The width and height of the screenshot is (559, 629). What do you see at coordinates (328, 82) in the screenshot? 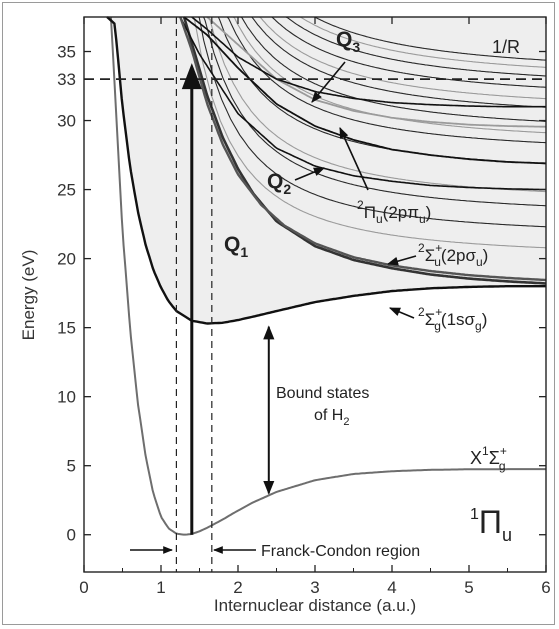
I see `q3-pointer-arrow` at bounding box center [328, 82].